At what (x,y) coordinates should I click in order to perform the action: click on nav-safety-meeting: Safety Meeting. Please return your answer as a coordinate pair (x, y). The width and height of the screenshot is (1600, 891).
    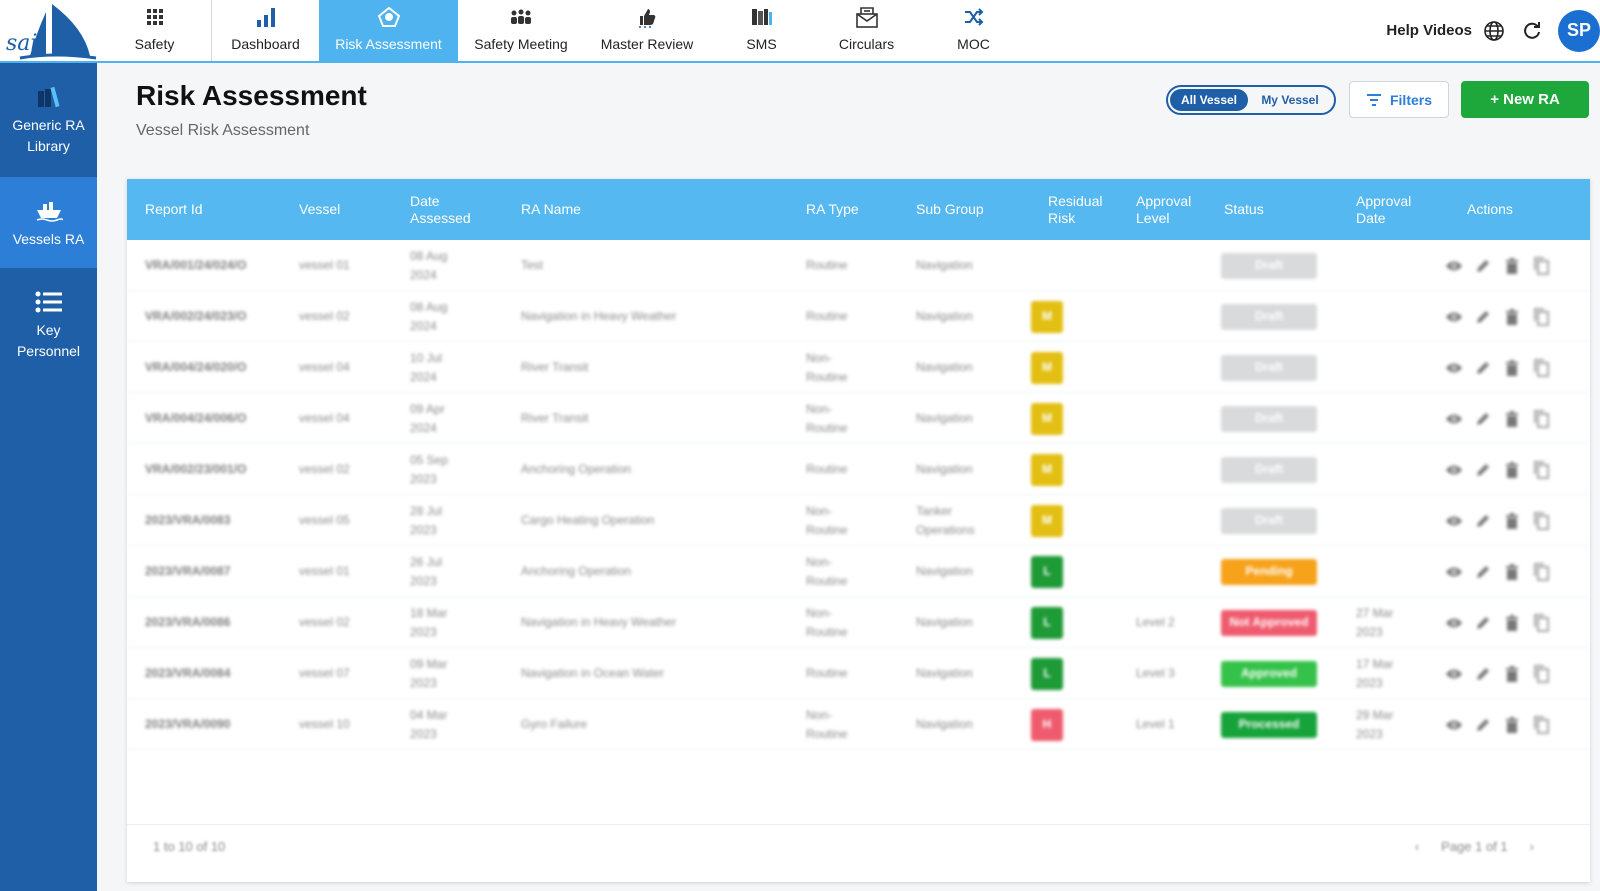
    Looking at the image, I should click on (521, 30).